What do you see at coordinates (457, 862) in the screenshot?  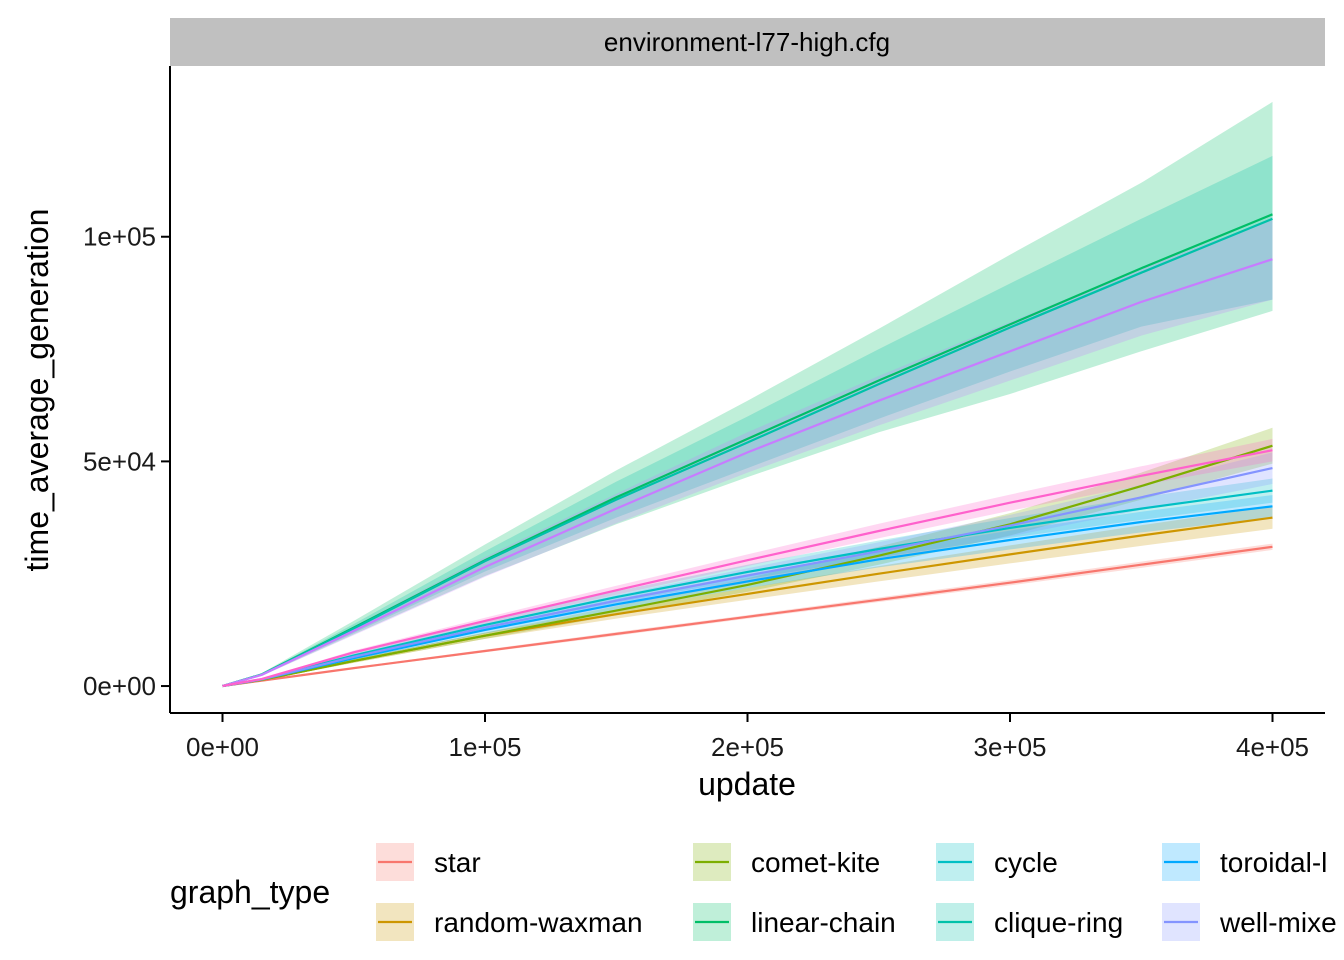 I see `legend-label: star` at bounding box center [457, 862].